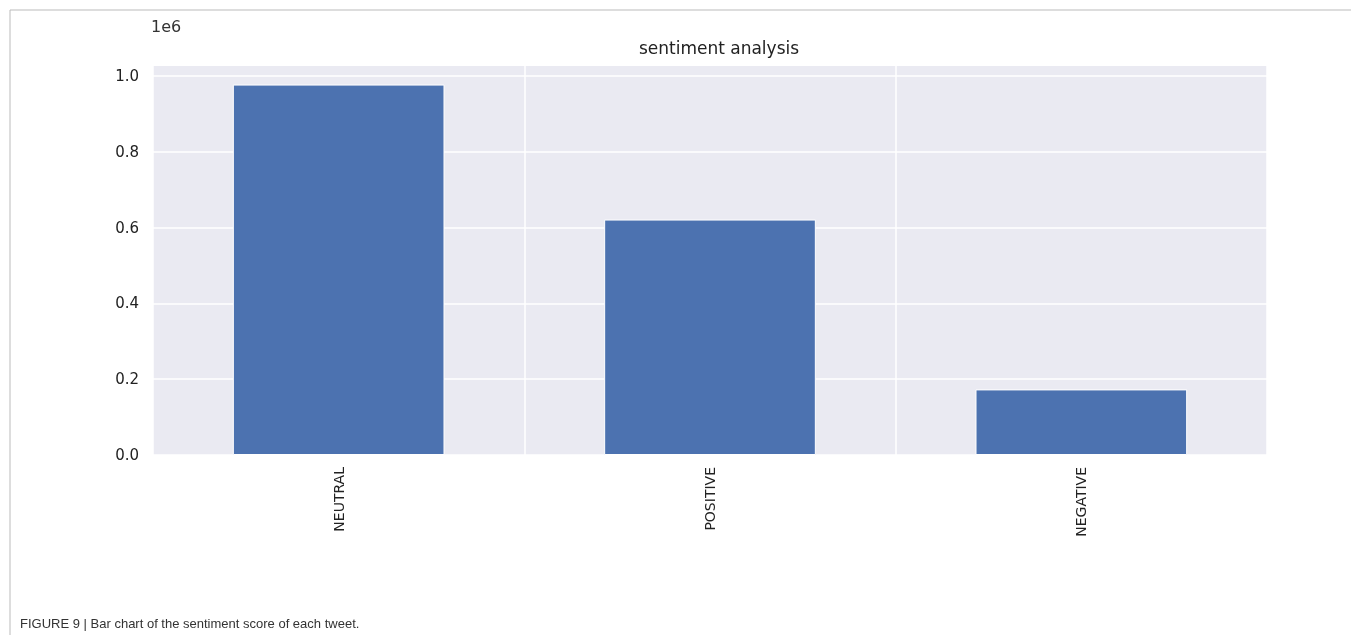 The image size is (1359, 643). Describe the element at coordinates (719, 47) in the screenshot. I see `chart-title: sentiment analysis` at that location.